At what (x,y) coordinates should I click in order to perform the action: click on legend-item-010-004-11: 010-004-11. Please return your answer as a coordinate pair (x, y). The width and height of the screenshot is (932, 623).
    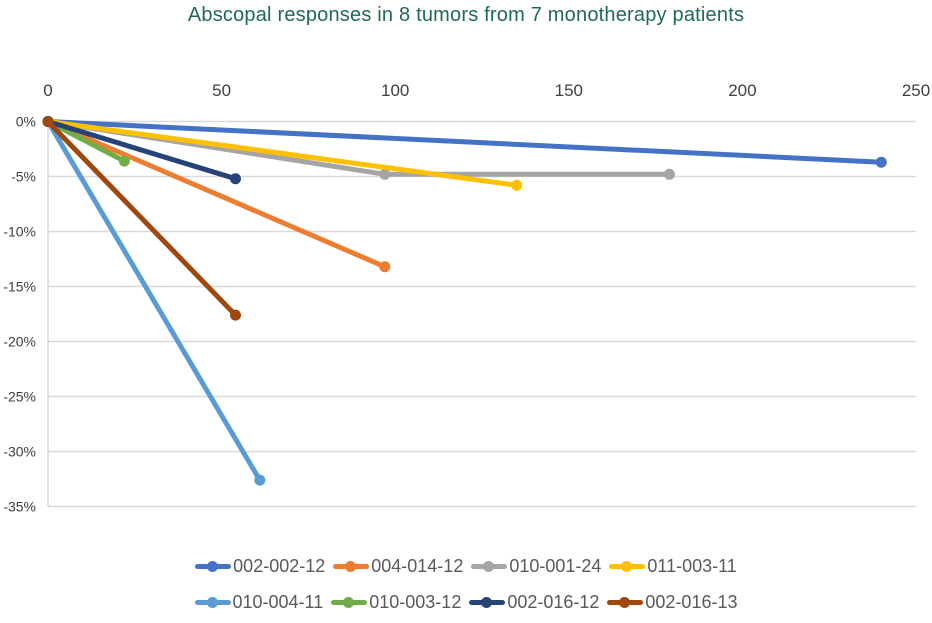
    Looking at the image, I should click on (259, 602).